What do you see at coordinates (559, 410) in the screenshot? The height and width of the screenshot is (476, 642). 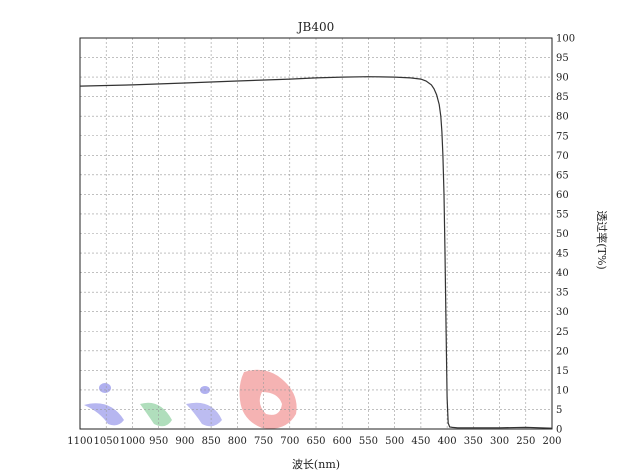 I see `y-tick-label: 5` at bounding box center [559, 410].